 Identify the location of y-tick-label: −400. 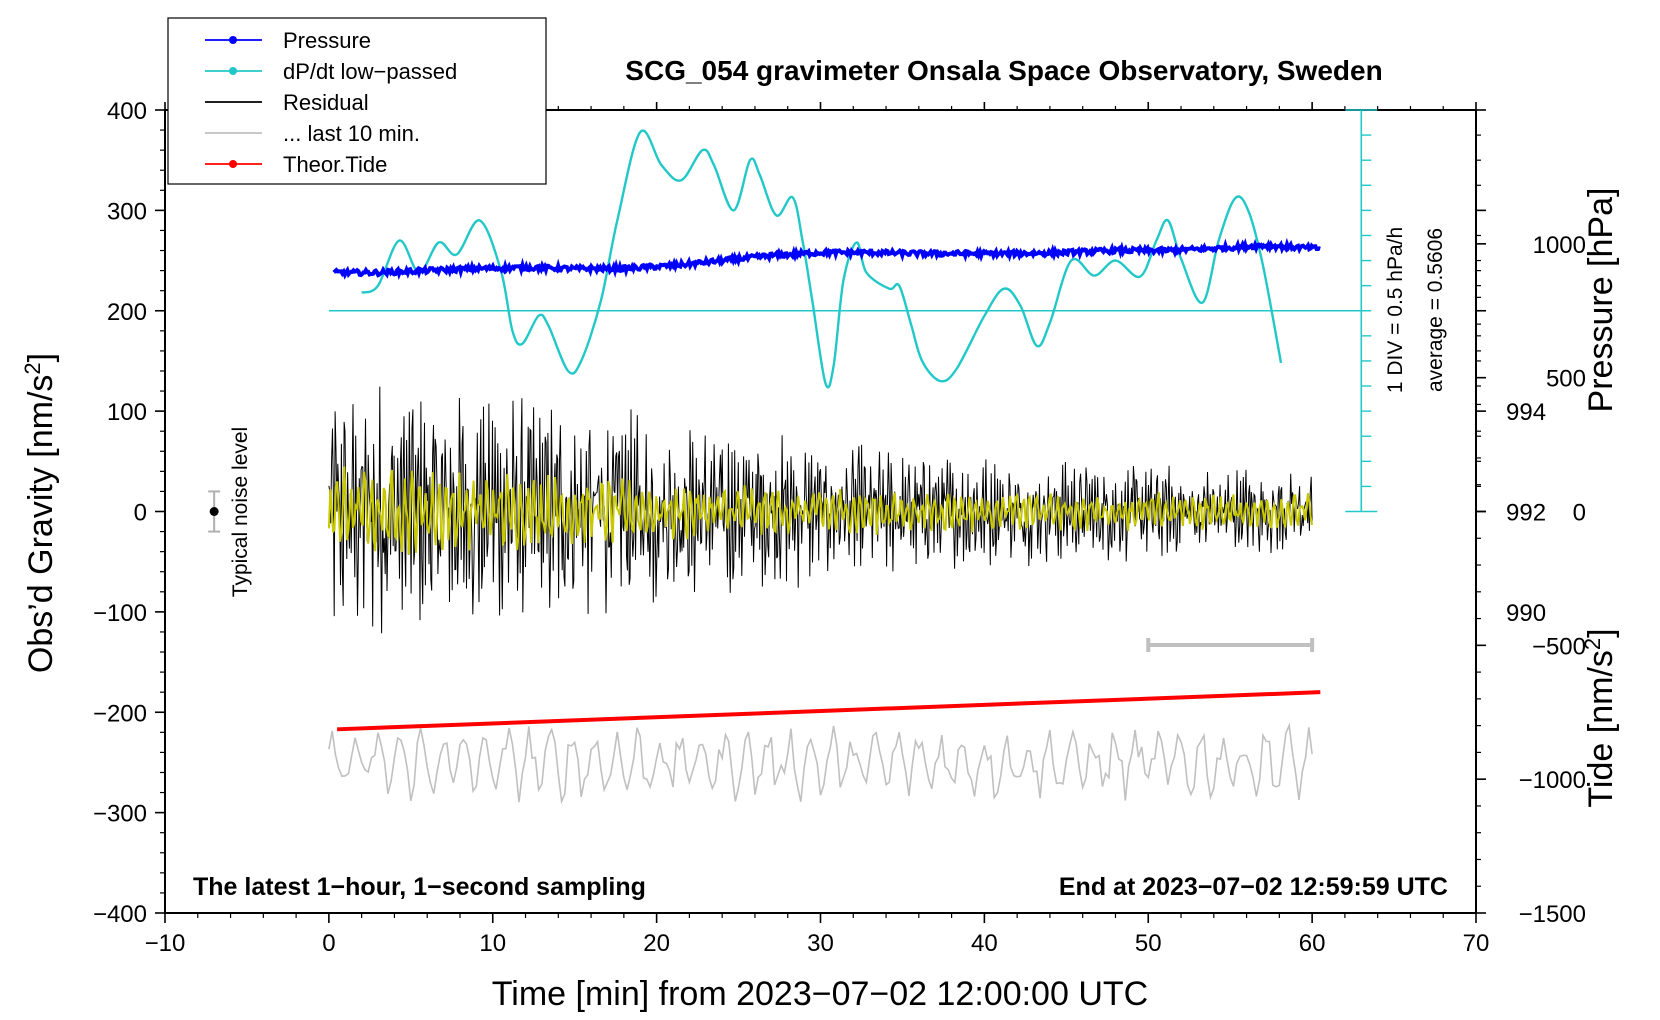
(120, 914).